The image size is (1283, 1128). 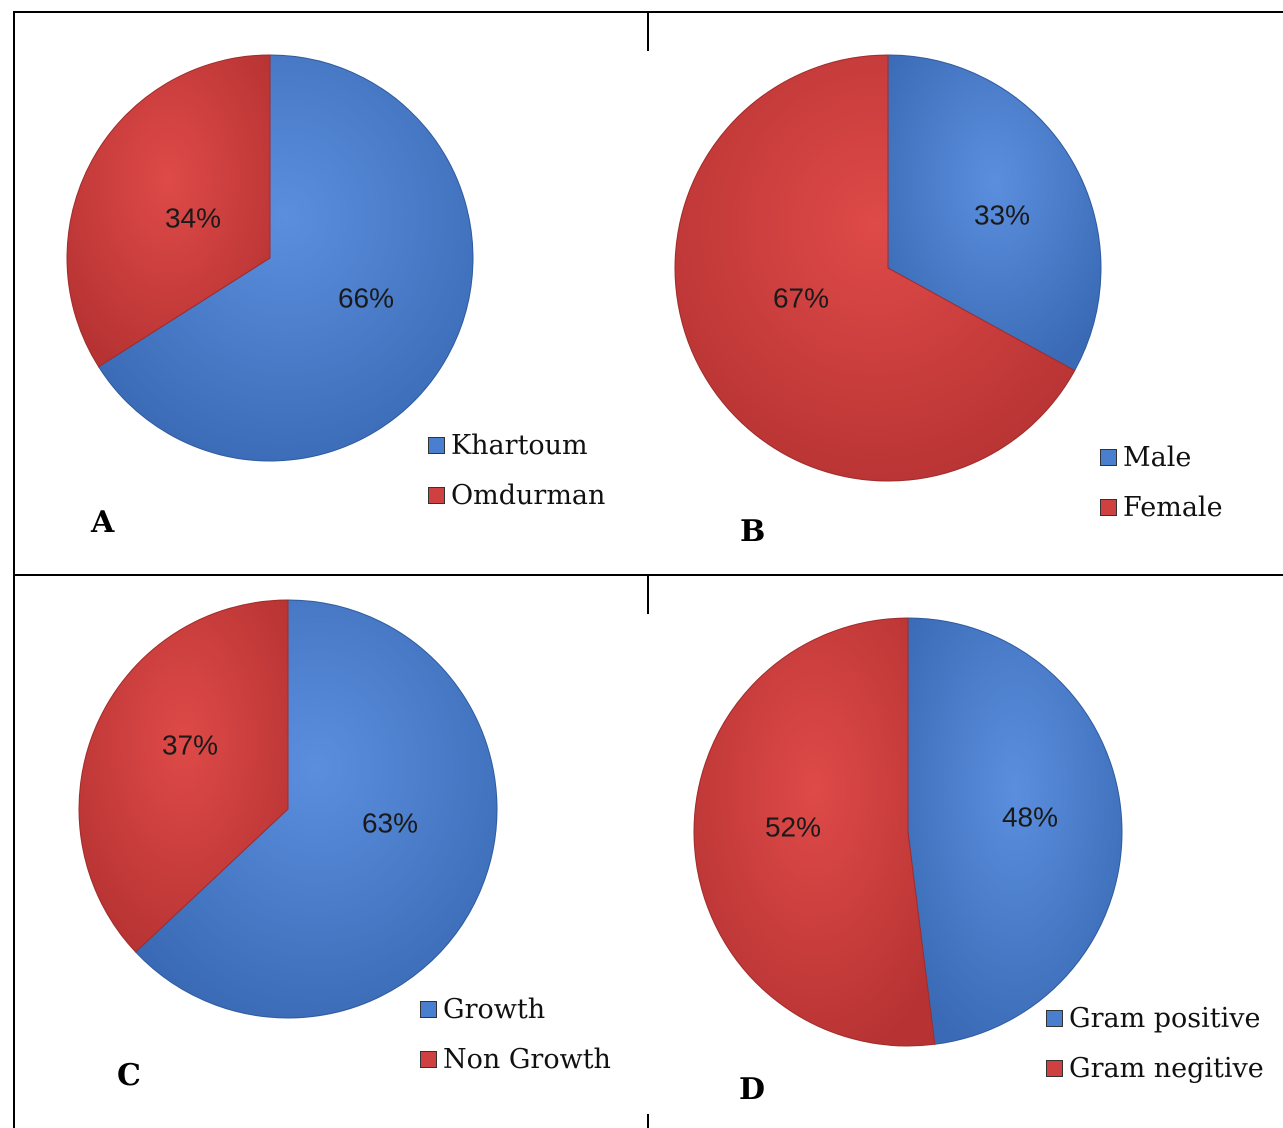 I want to click on panel-letter-d: D, so click(x=752, y=1089).